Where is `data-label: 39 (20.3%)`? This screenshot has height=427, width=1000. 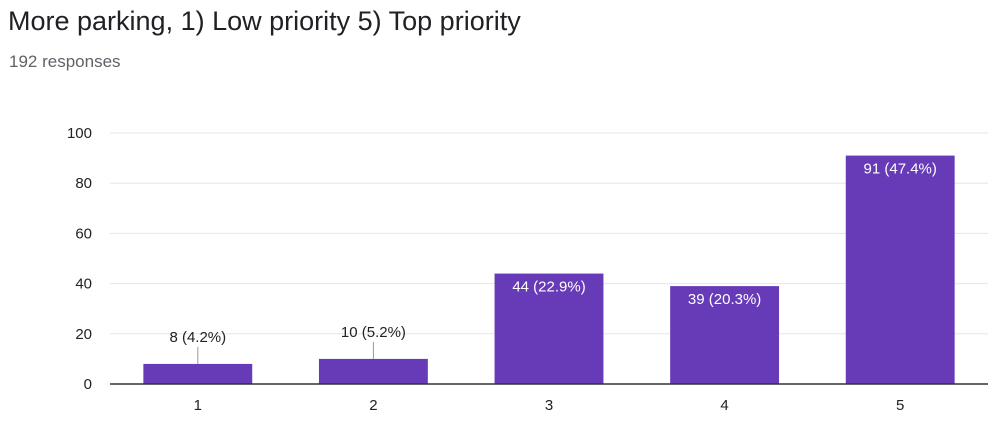
data-label: 39 (20.3%) is located at coordinates (724, 299).